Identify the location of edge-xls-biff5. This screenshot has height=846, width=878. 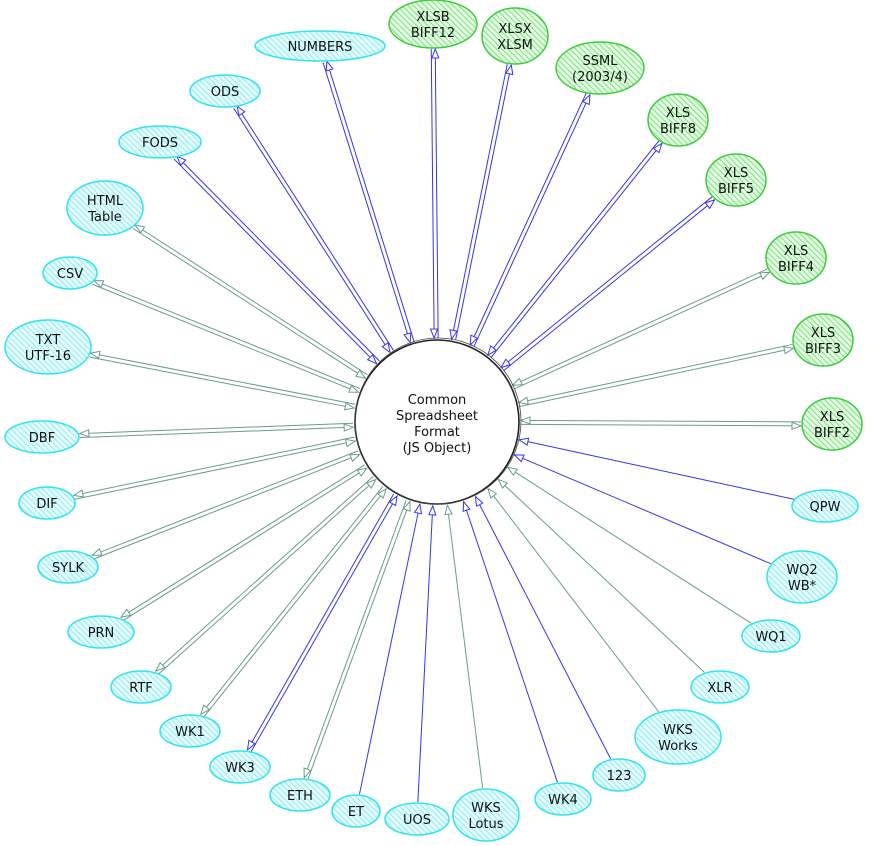
(607, 284).